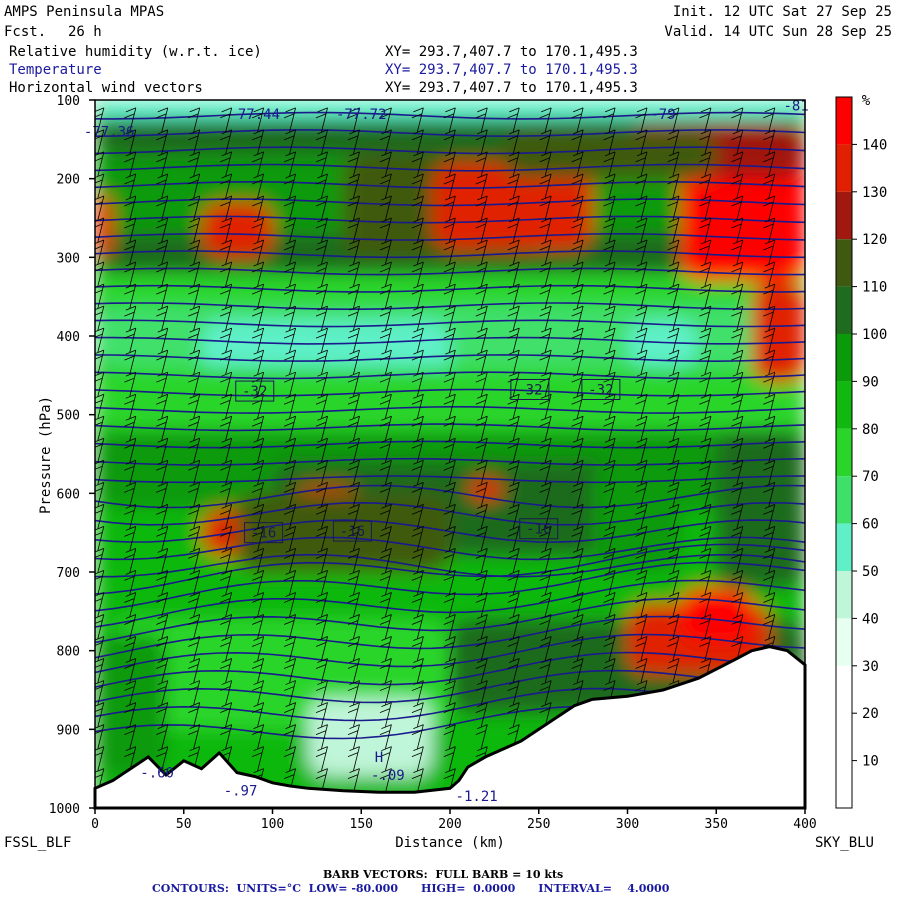 The height and width of the screenshot is (900, 900). What do you see at coordinates (600, 390) in the screenshot?
I see `contour-label: -32` at bounding box center [600, 390].